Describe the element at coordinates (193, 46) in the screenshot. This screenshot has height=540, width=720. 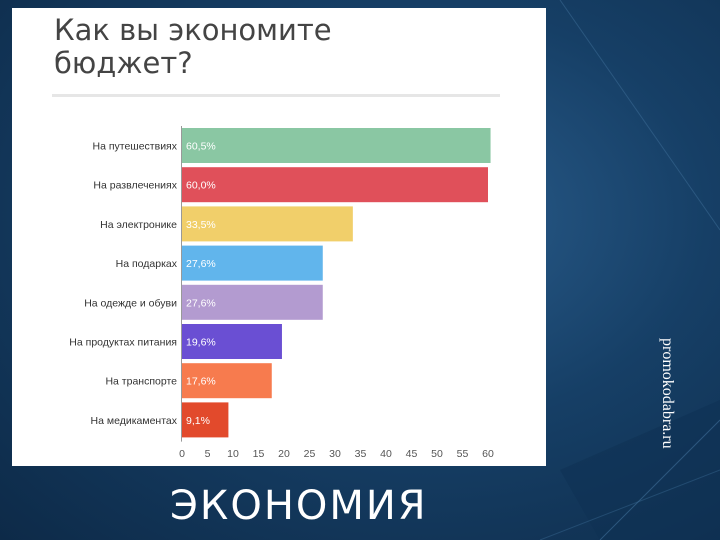
I see `chart-title: Как вы экономите бюджет?` at that location.